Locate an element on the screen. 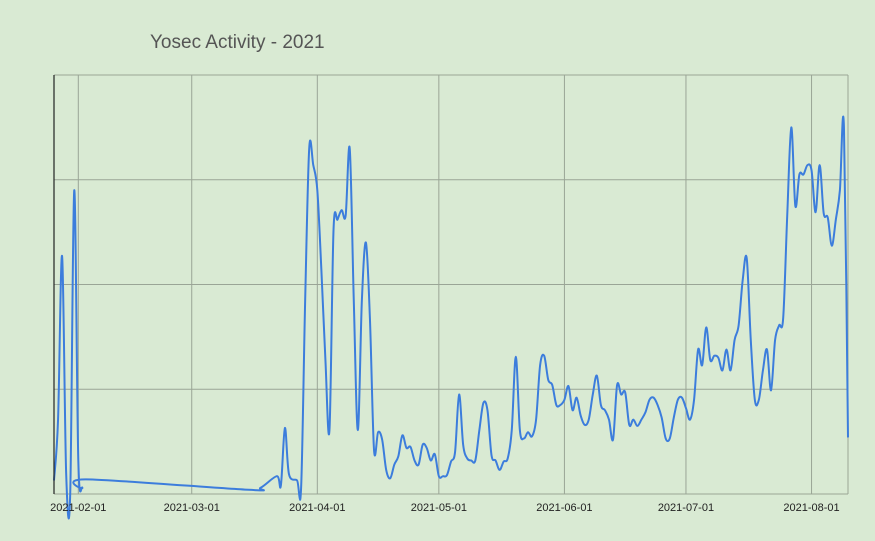 The height and width of the screenshot is (541, 875). x-tick-label: 2021-06-01 is located at coordinates (564, 508).